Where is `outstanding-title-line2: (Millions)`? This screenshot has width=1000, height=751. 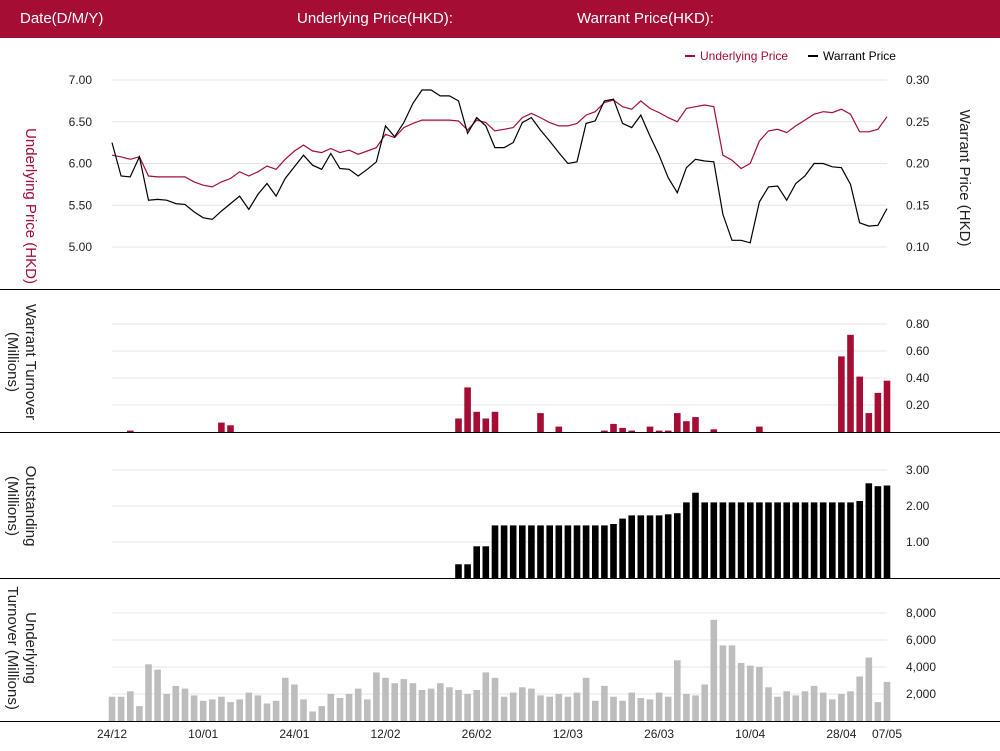
outstanding-title-line2: (Millions) is located at coordinates (12, 506).